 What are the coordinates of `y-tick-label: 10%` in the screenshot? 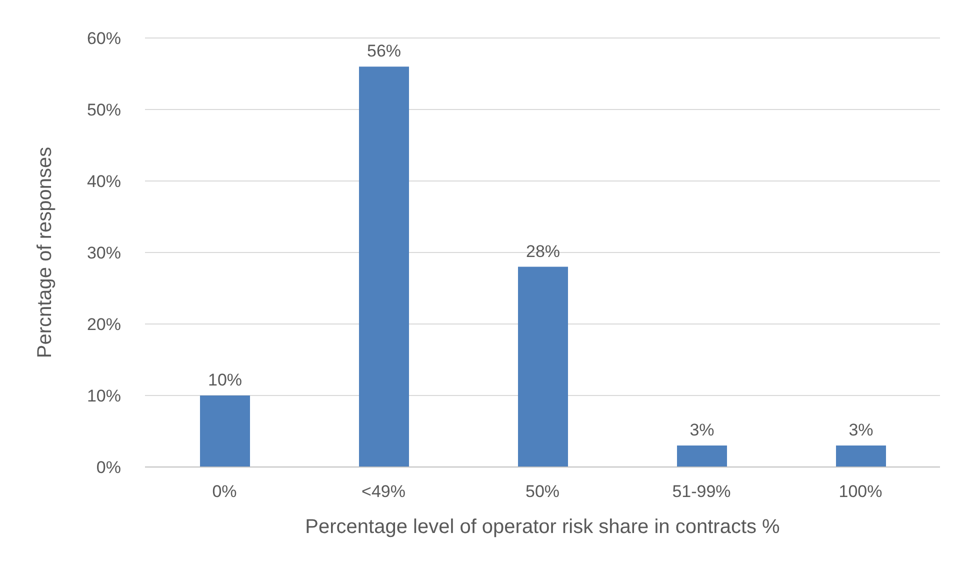 It's located at (103, 396).